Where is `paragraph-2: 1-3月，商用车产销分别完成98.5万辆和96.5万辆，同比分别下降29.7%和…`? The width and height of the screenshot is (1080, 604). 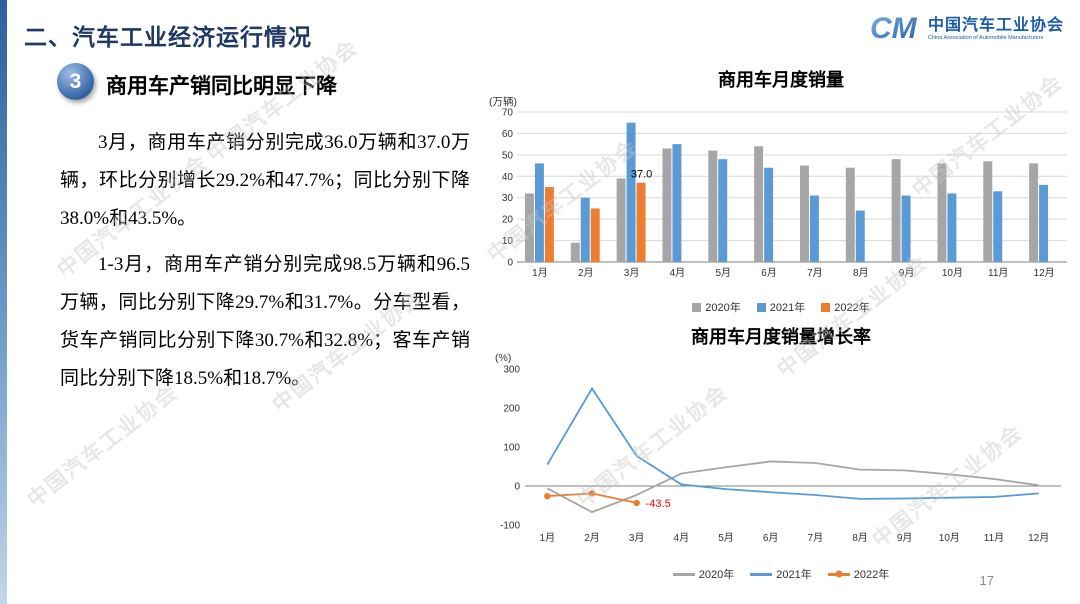
paragraph-2: 1-3月，商用车产销分别完成98.5万辆和96.5万辆，同比分别下降29.7%和… is located at coordinates (265, 321).